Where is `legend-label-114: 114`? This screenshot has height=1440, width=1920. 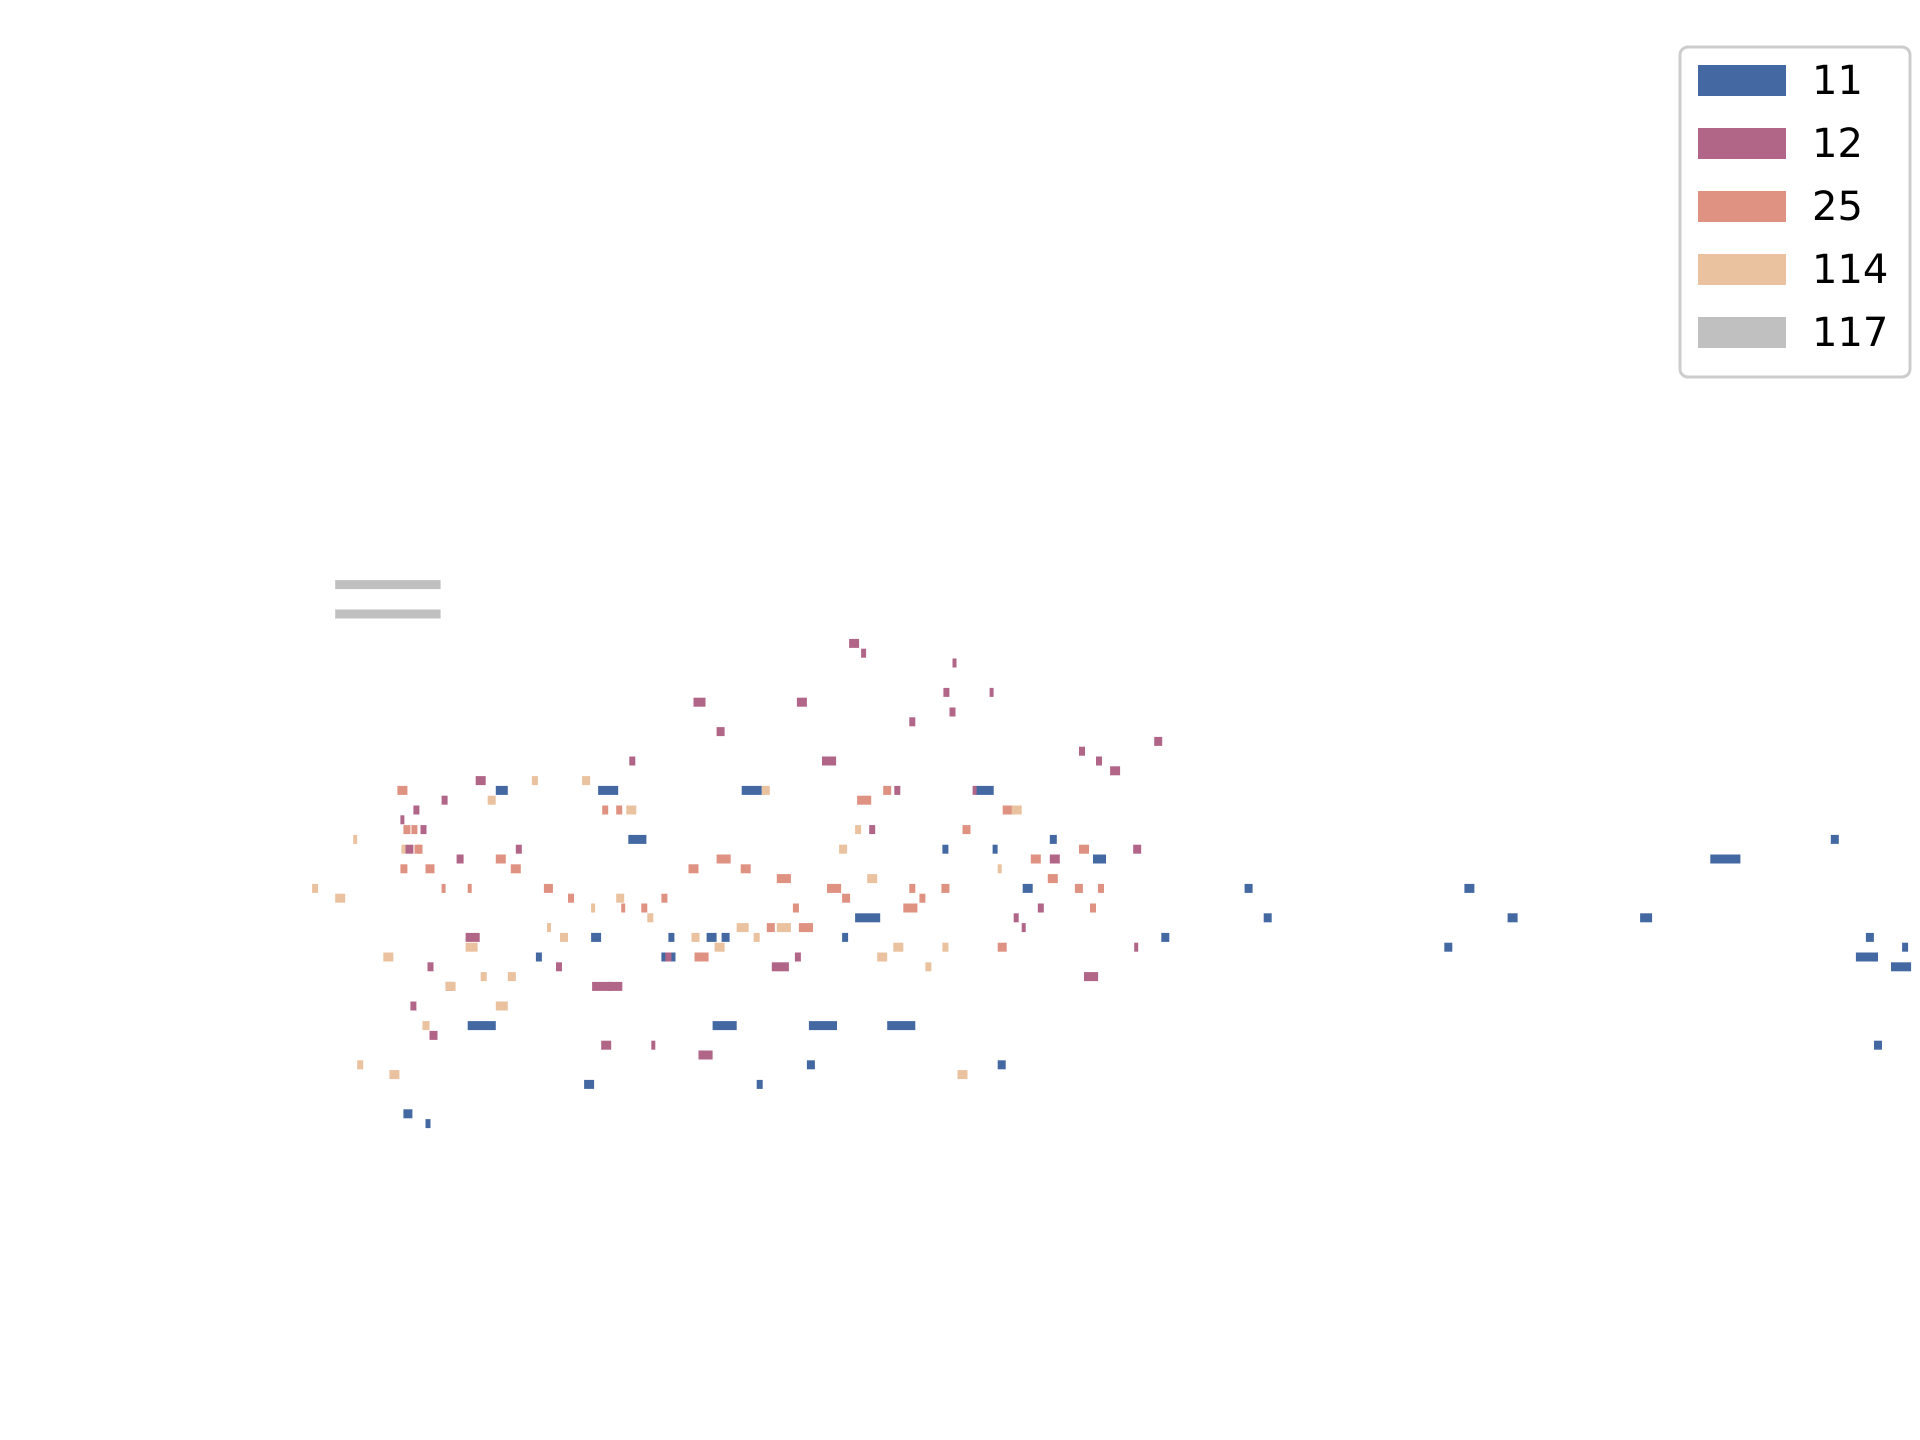 legend-label-114: 114 is located at coordinates (1850, 270).